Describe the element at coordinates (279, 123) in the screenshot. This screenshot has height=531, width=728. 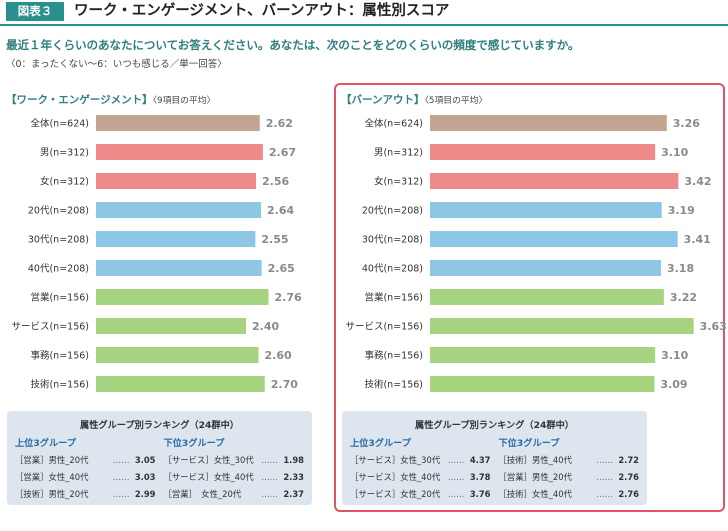
I see `value-label: 2.62` at that location.